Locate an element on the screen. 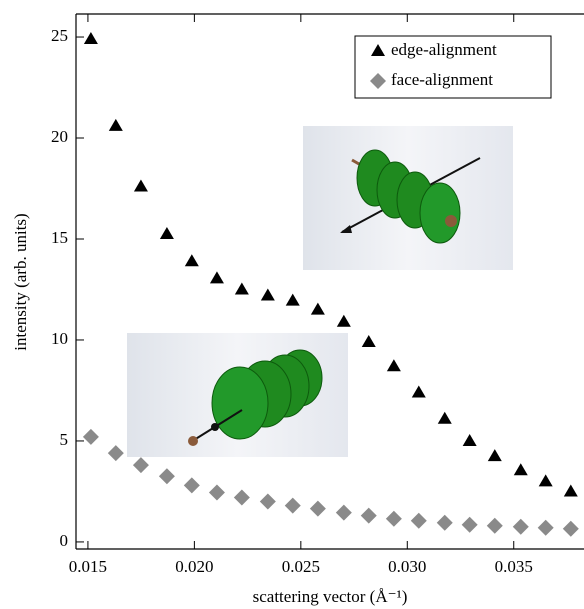  x-tick-label: 0.015 is located at coordinates (88, 566).